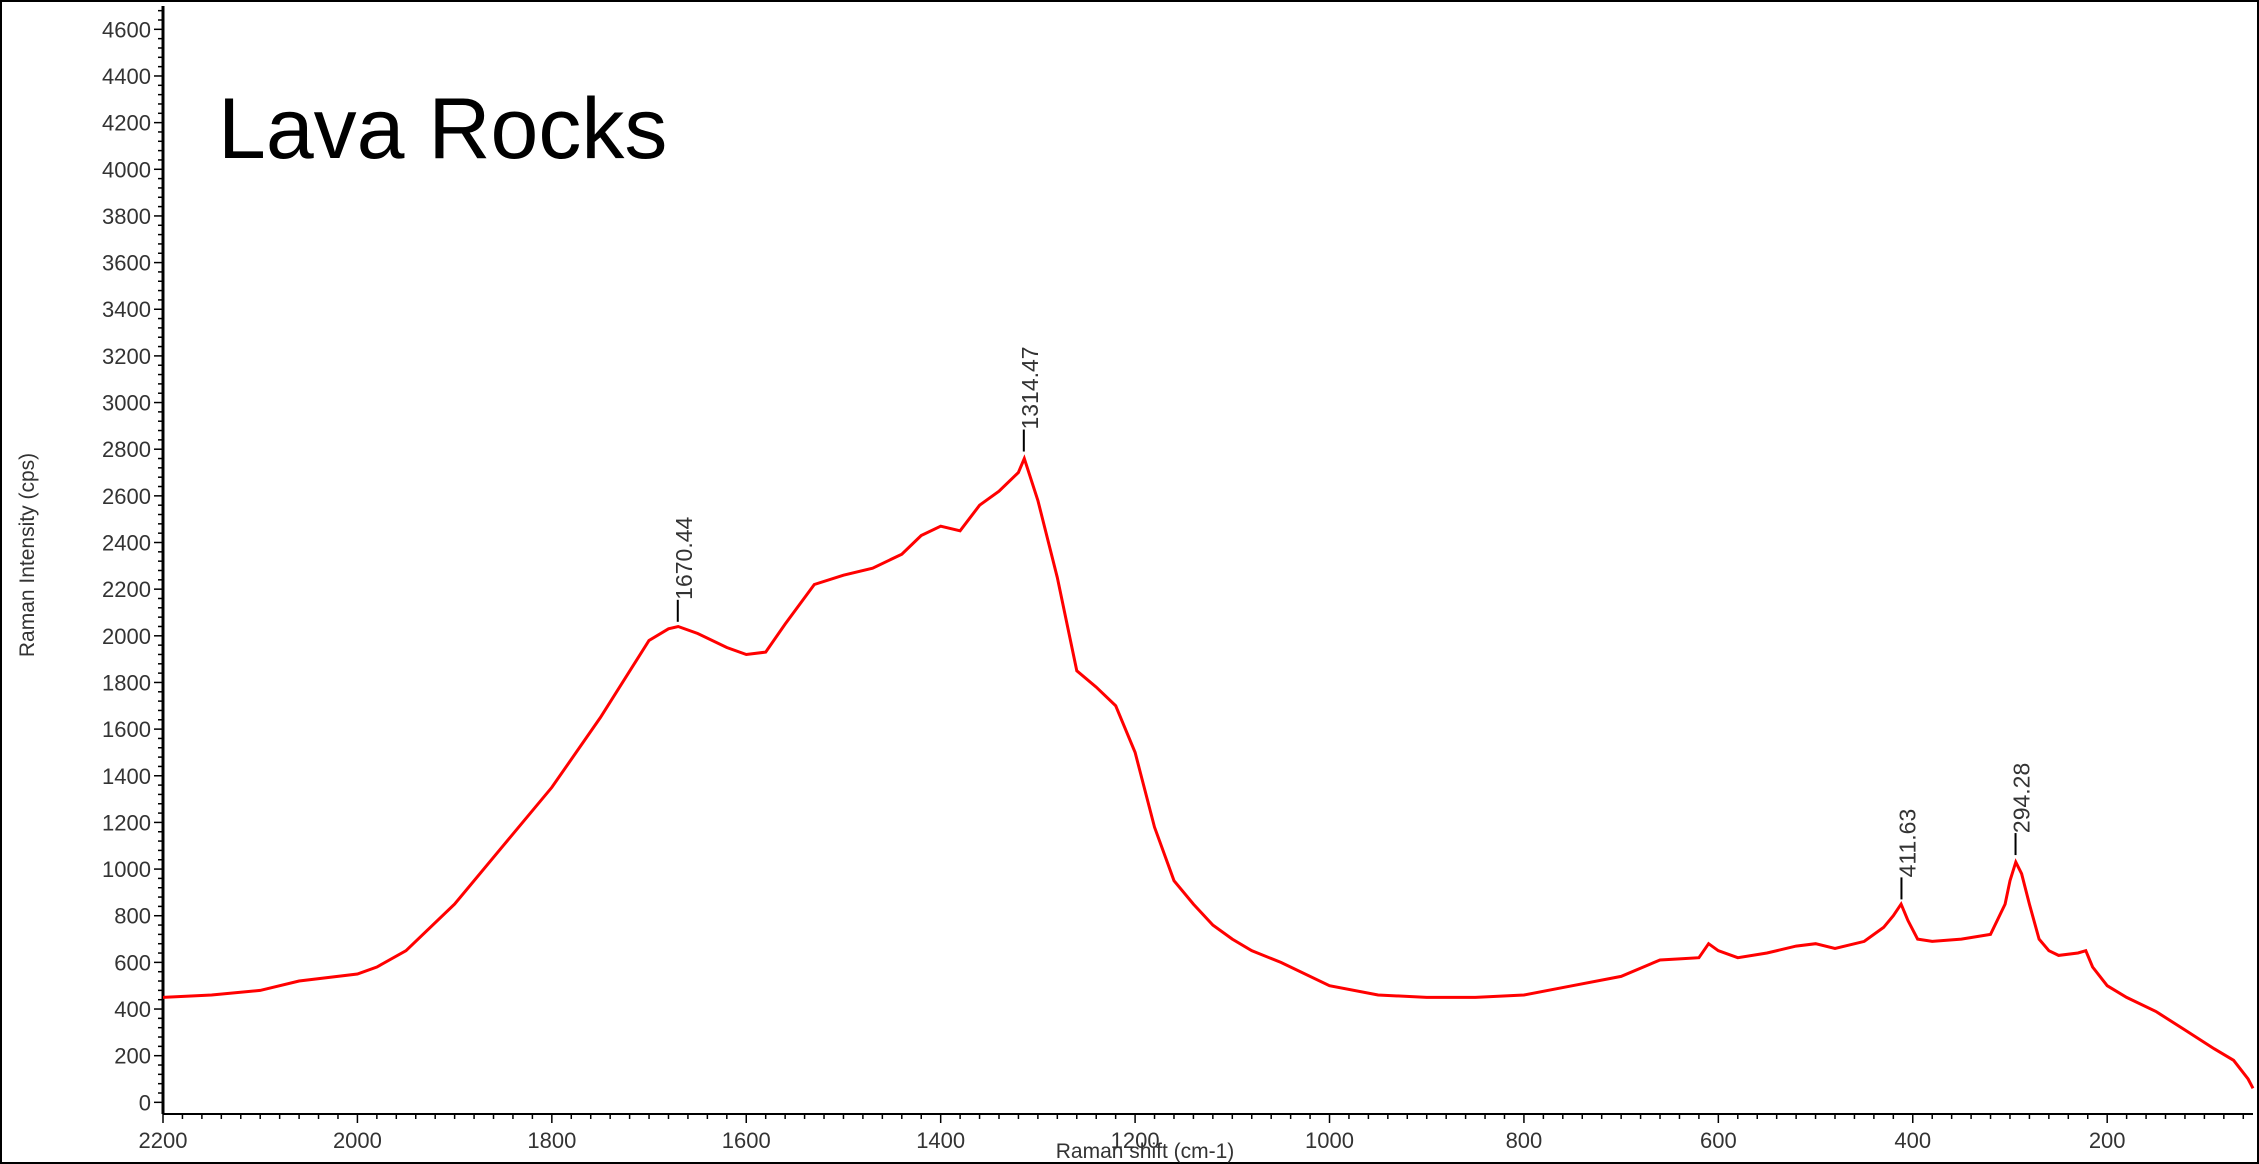 The width and height of the screenshot is (2259, 1164). Describe the element at coordinates (442, 129) in the screenshot. I see `chart-title: Lava Rocks` at that location.